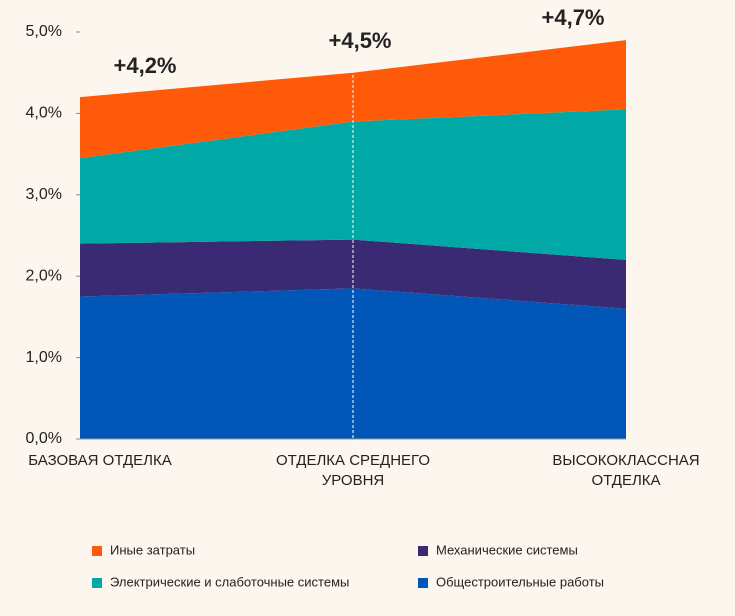  What do you see at coordinates (44, 275) in the screenshot?
I see `y-tick-label: 2,0%` at bounding box center [44, 275].